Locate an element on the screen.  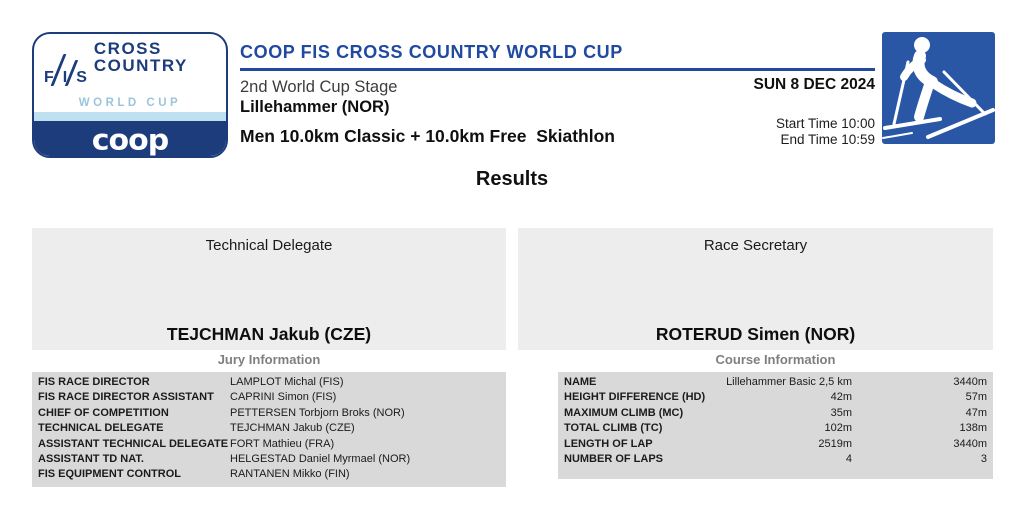
jury-row-label: ASSISTANT TD NAT. is located at coordinates (91, 458).